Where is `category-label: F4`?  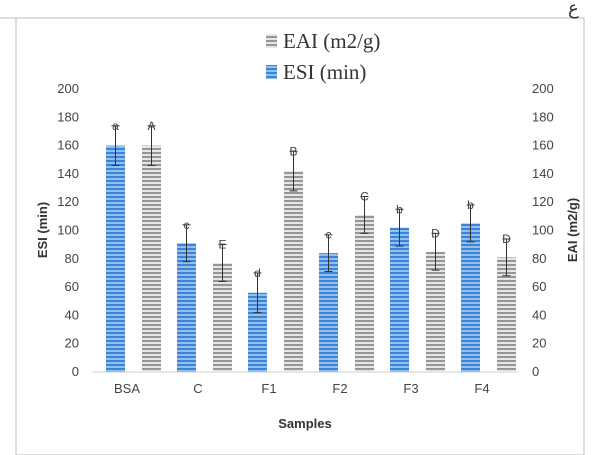 category-label: F4 is located at coordinates (481, 388).